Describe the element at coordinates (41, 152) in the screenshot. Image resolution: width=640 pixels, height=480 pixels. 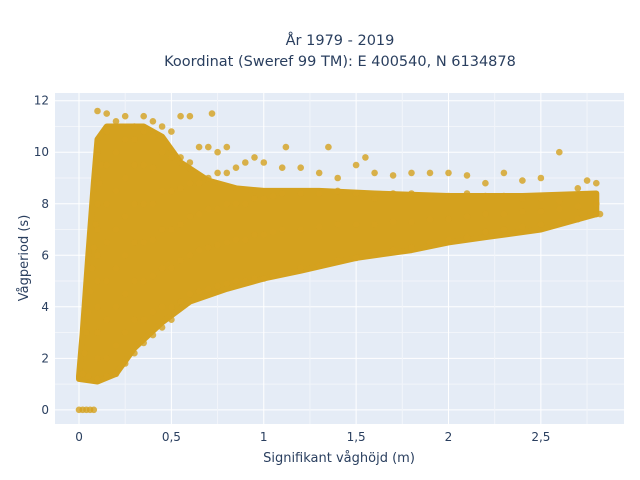
I see `y-tick-label: 10` at that location.